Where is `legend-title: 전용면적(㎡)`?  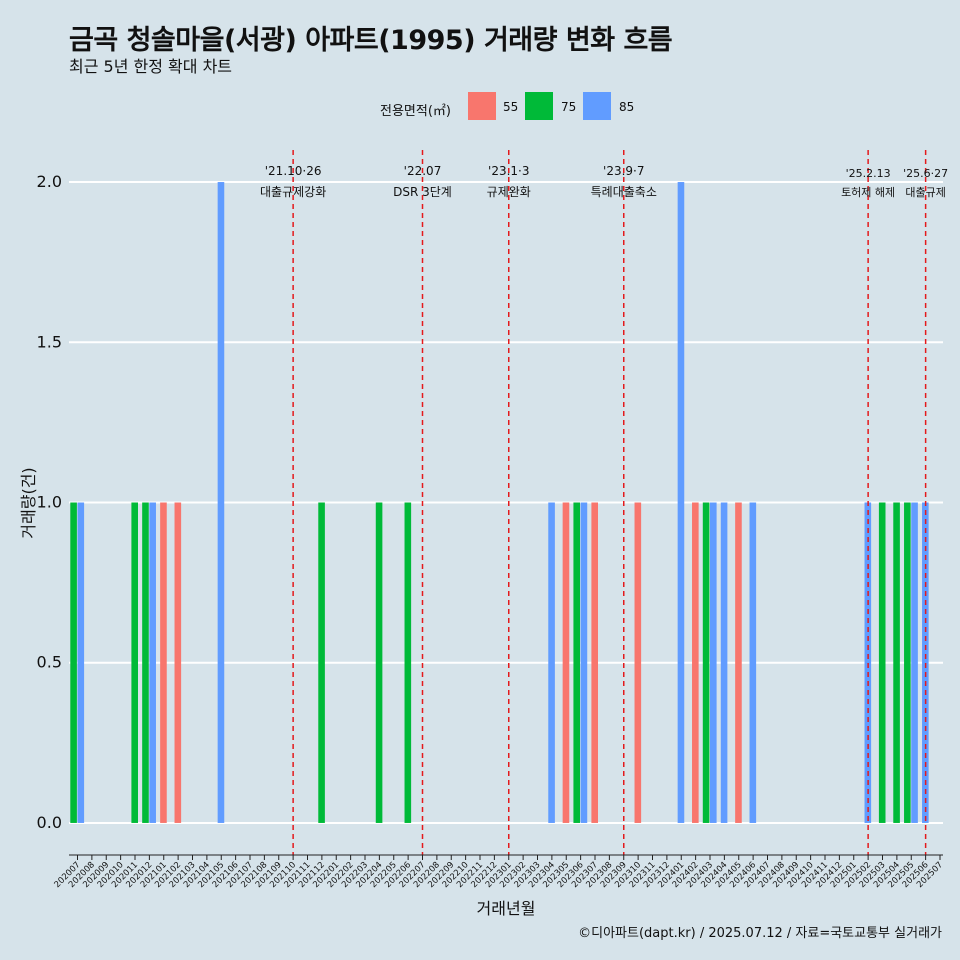
legend-title: 전용면적(㎡) is located at coordinates (415, 111).